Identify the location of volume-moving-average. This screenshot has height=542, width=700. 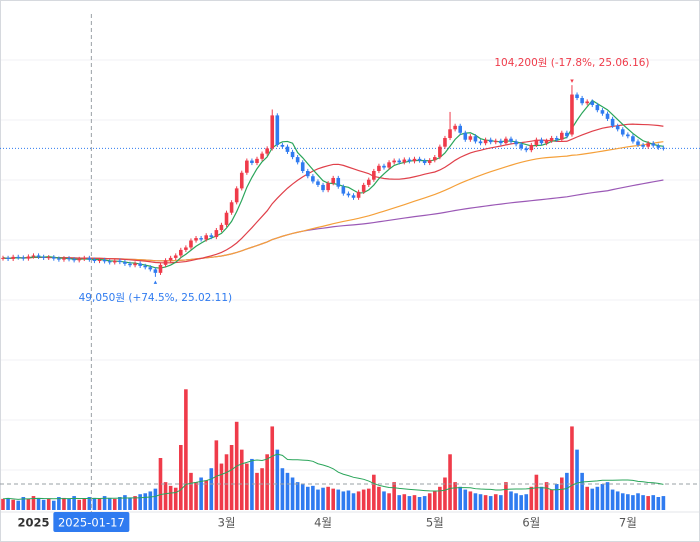
(333, 476).